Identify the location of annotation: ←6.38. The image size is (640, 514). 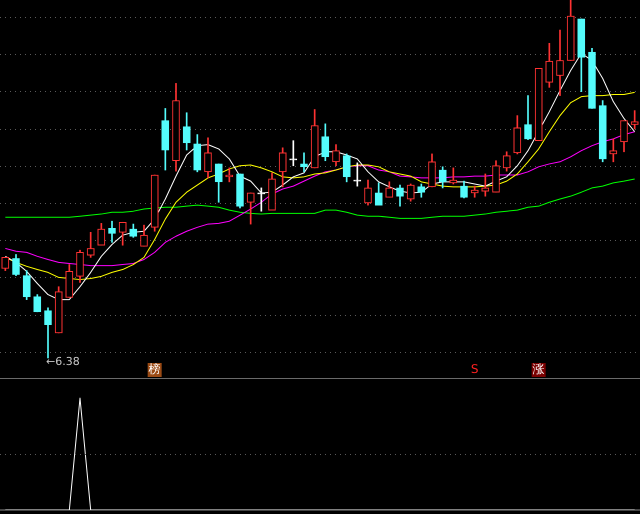
(63, 361).